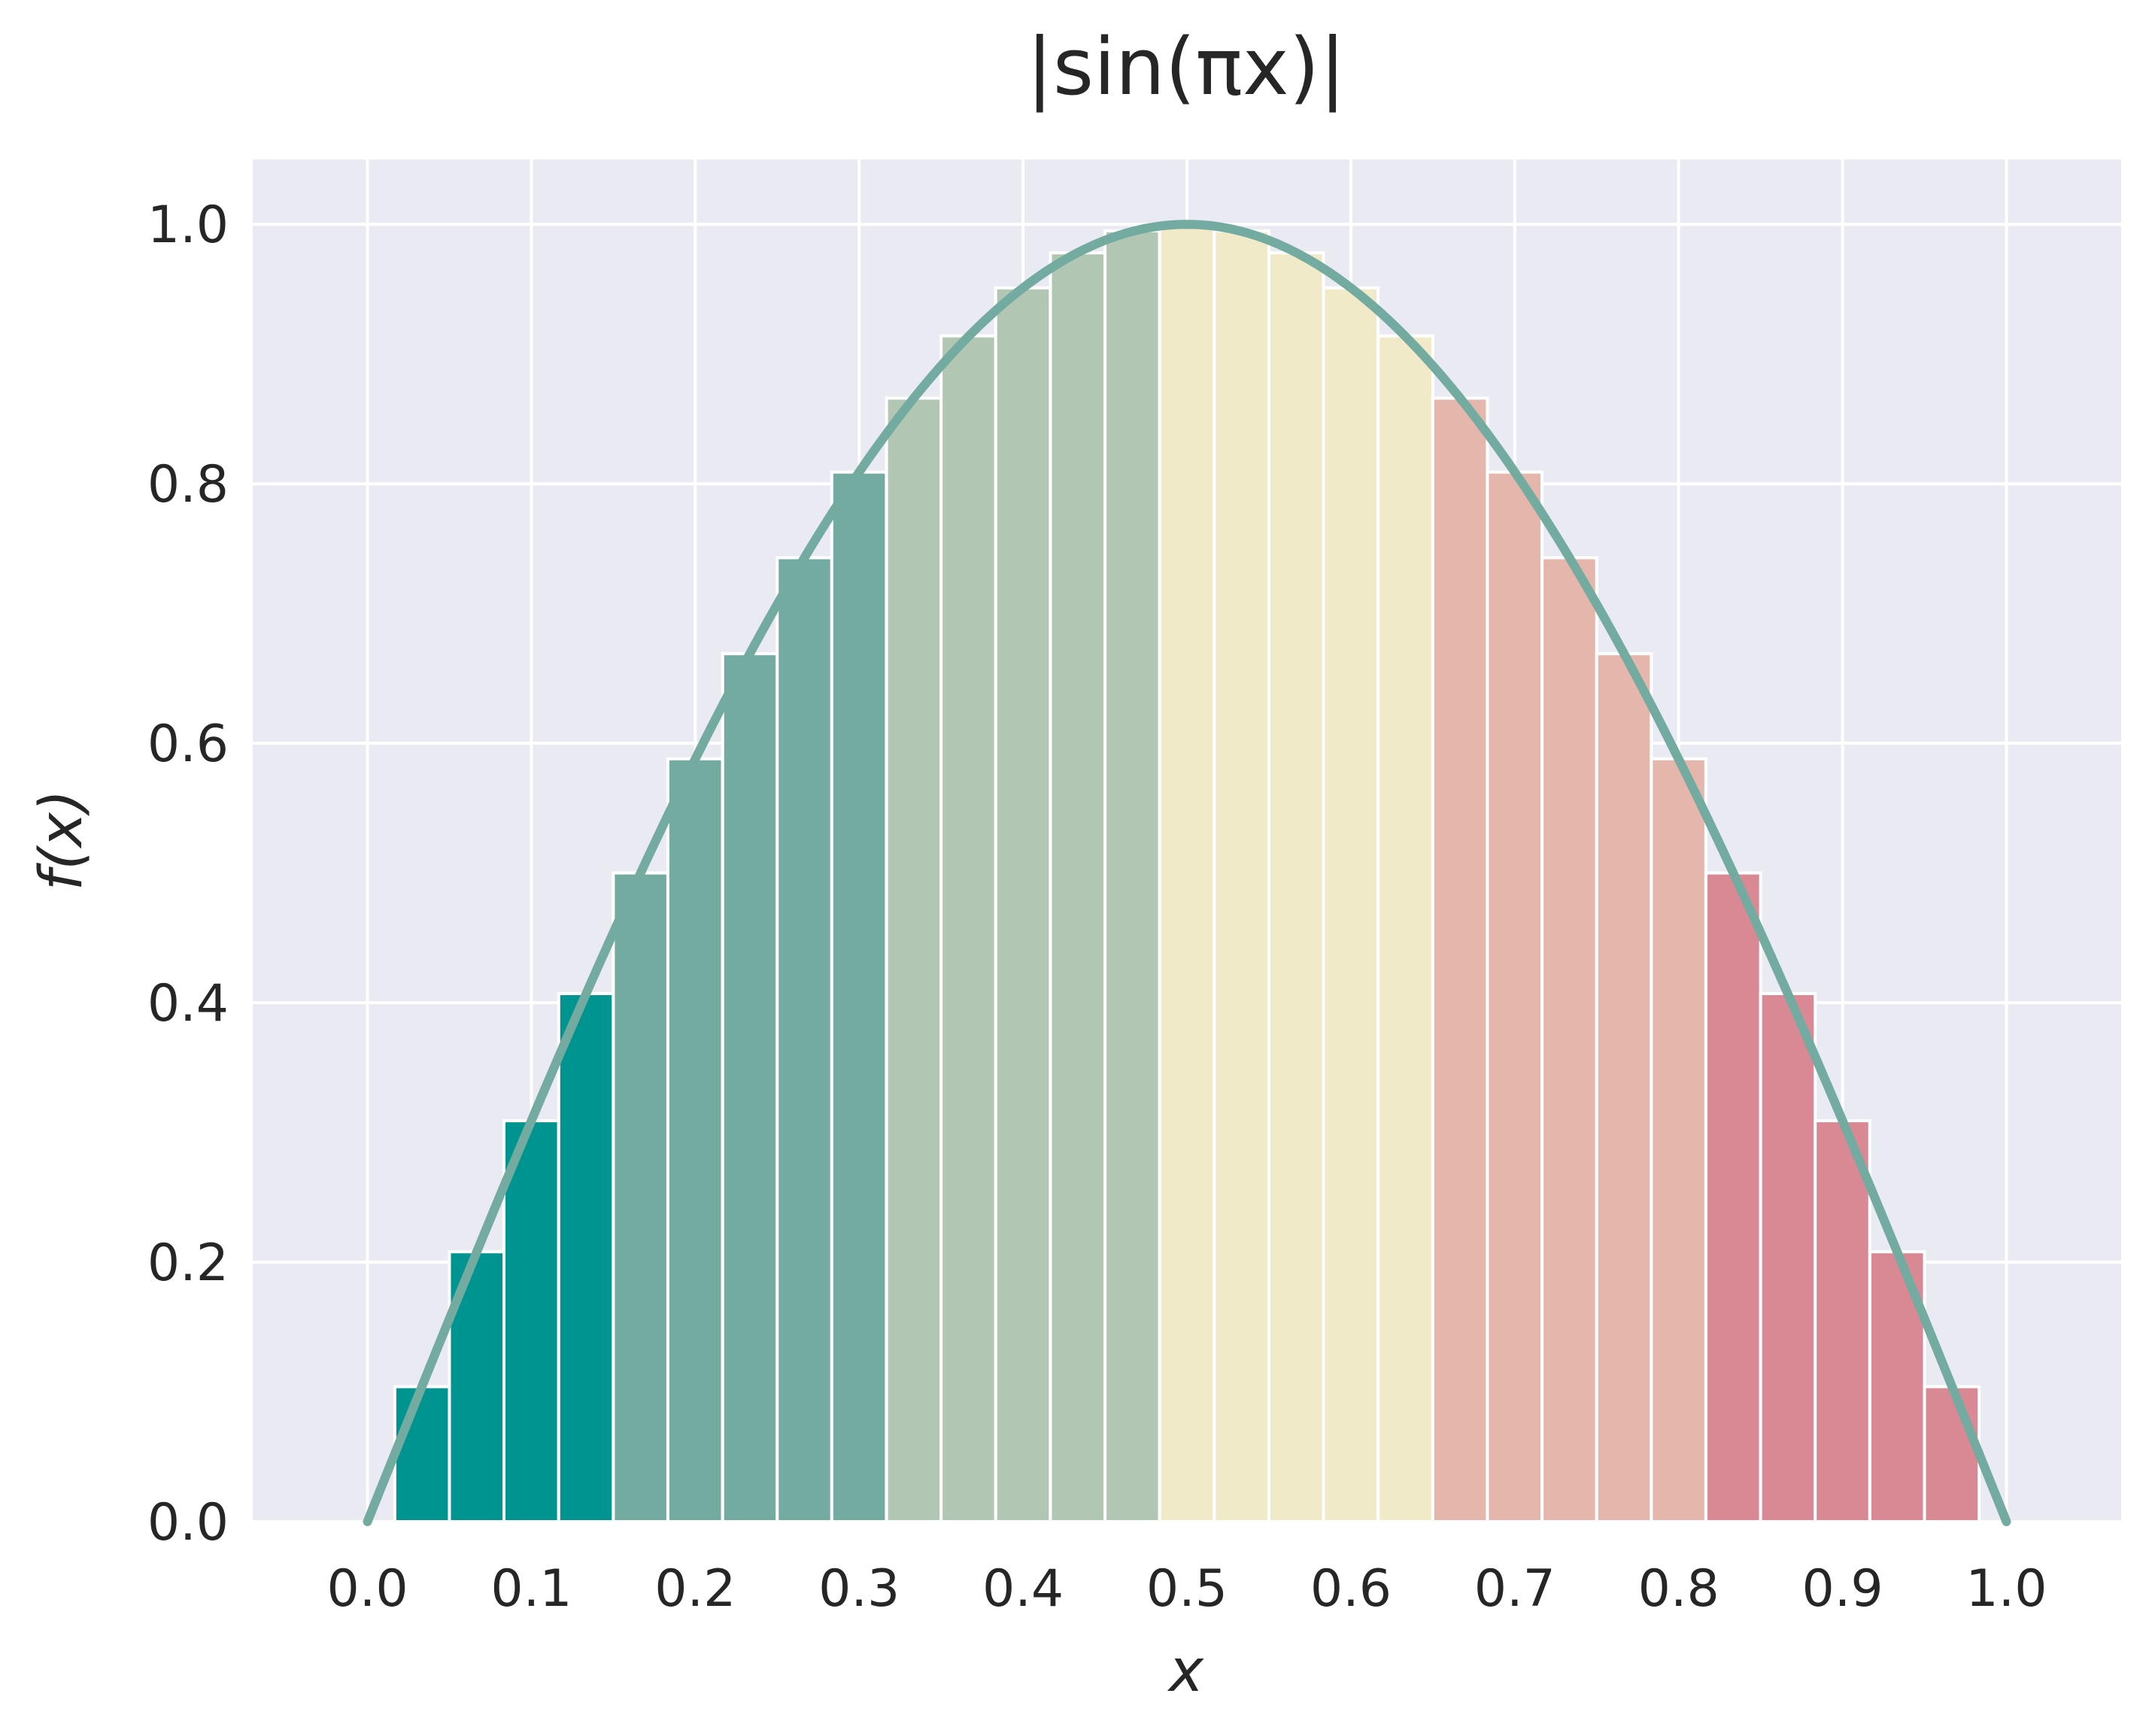 This screenshot has width=2149, height=1736. Describe the element at coordinates (1842, 1589) in the screenshot. I see `x-tick-label: 0.9` at that location.